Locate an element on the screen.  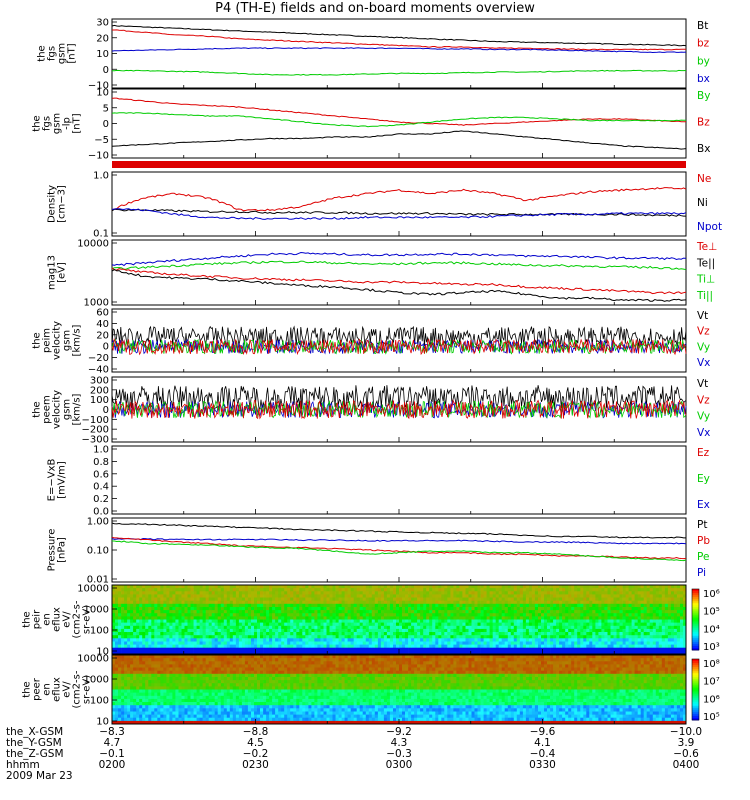
colorbar-cell is located at coordinates (695, 610).